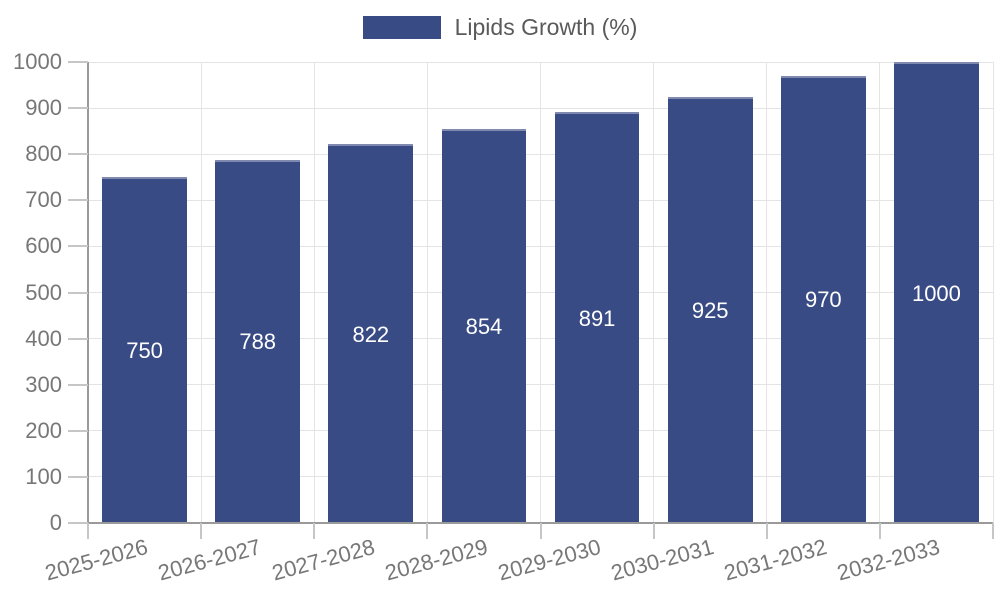  Describe the element at coordinates (43, 338) in the screenshot. I see `y-tick-label: 400` at that location.